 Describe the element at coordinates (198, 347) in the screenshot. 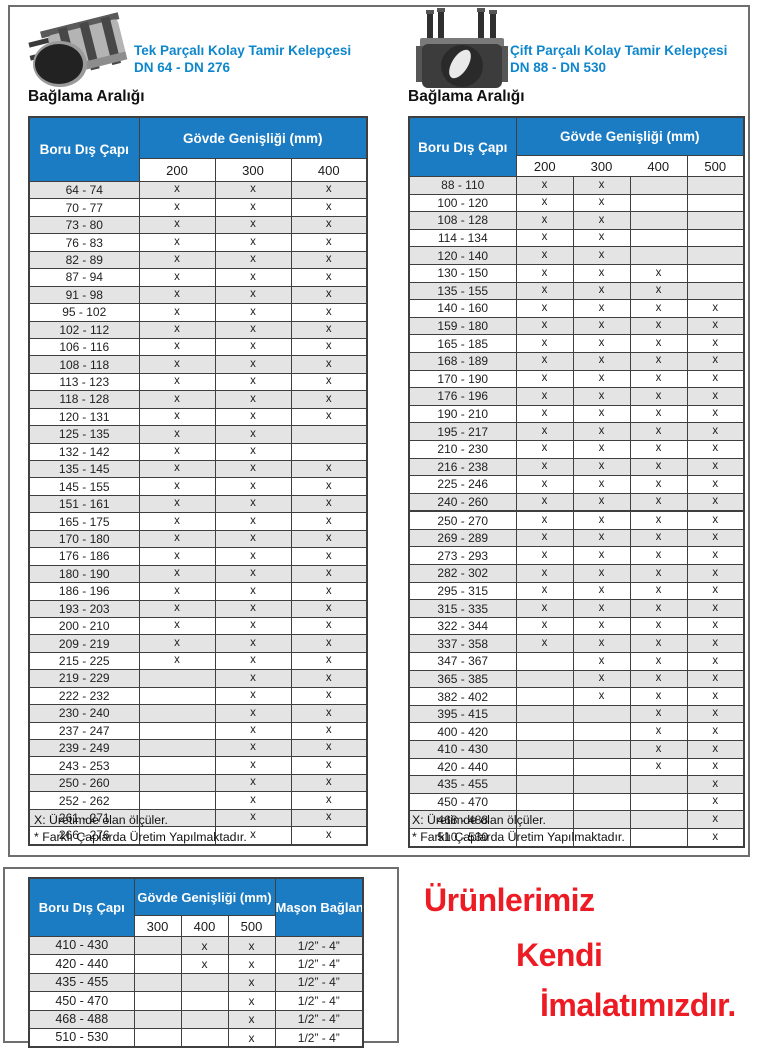

I see `table-row: 106 - 116 x x x` at that location.